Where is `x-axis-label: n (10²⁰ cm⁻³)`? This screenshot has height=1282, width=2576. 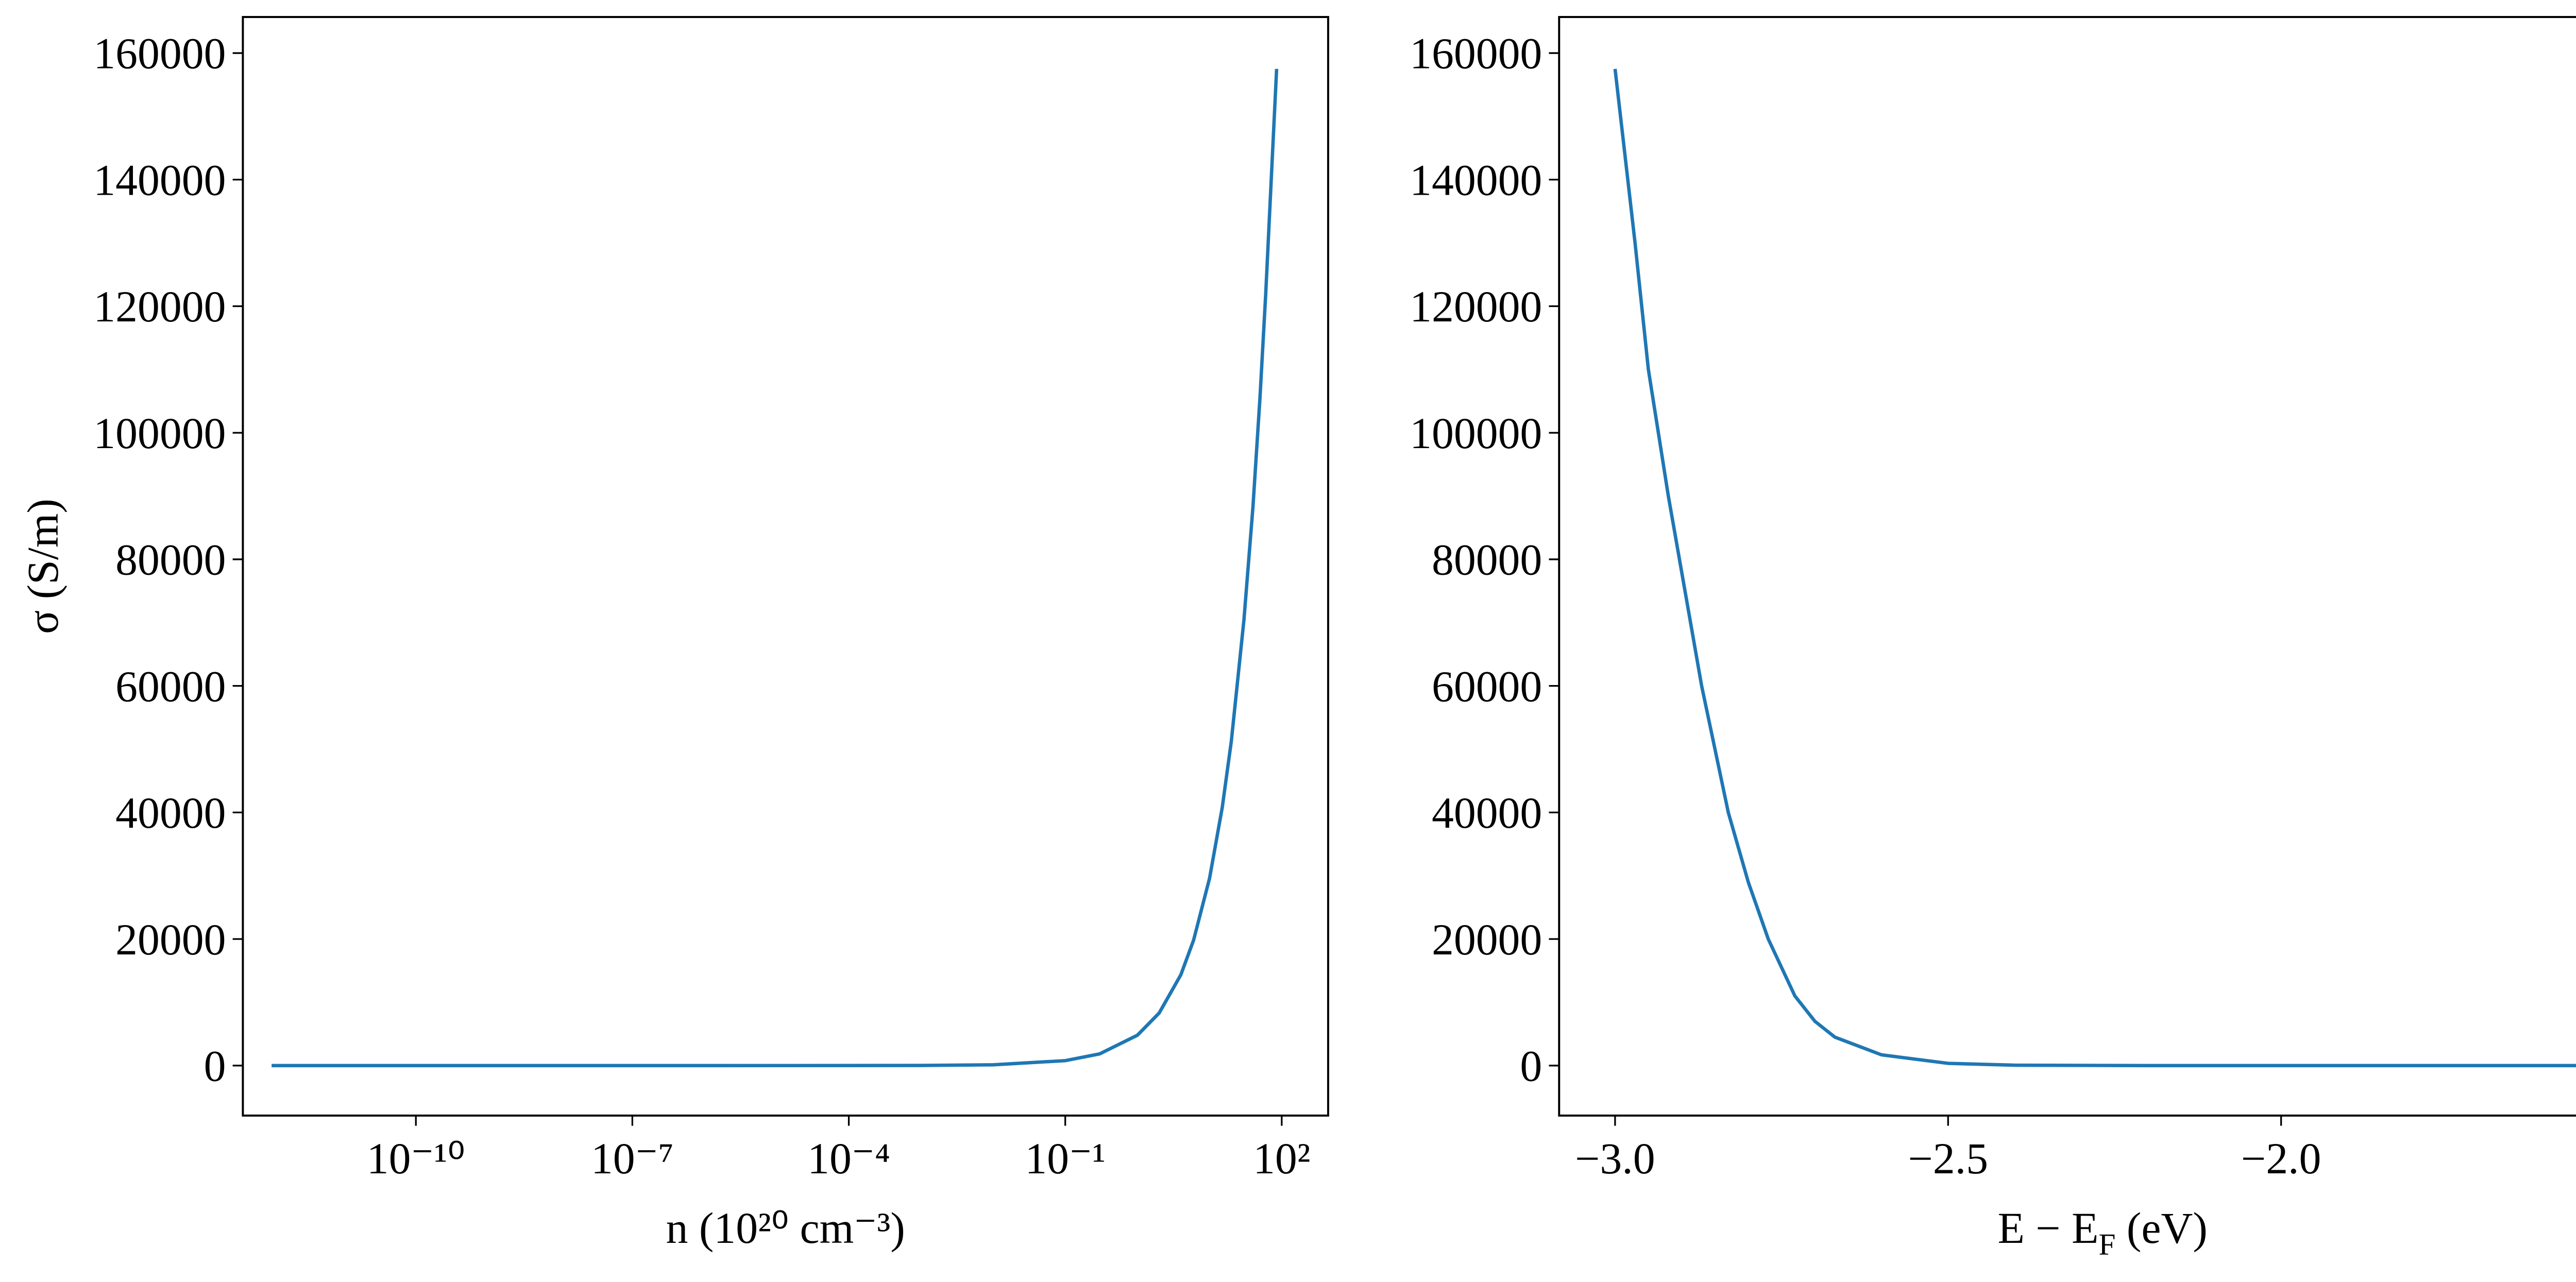 x-axis-label: n (10²⁰ cm⁻³) is located at coordinates (785, 1228).